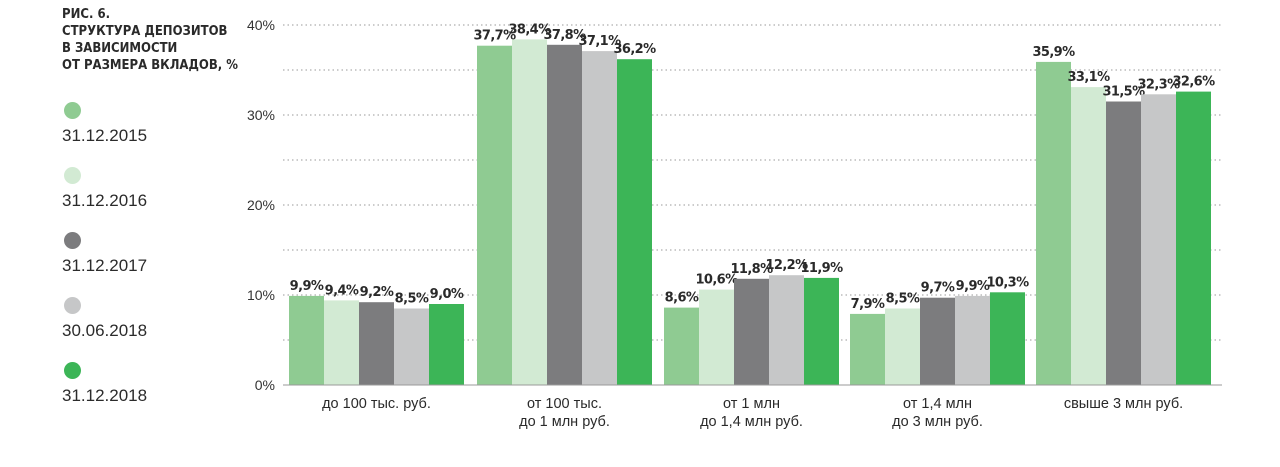  Describe the element at coordinates (105, 330) in the screenshot. I see `legend-label: 30.06.2018` at that location.